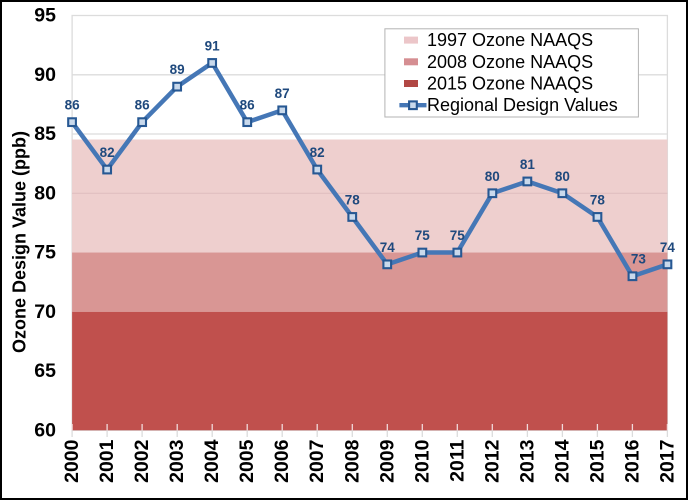 The image size is (688, 500). What do you see at coordinates (562, 461) in the screenshot?
I see `svg-text: 2014` at bounding box center [562, 461].